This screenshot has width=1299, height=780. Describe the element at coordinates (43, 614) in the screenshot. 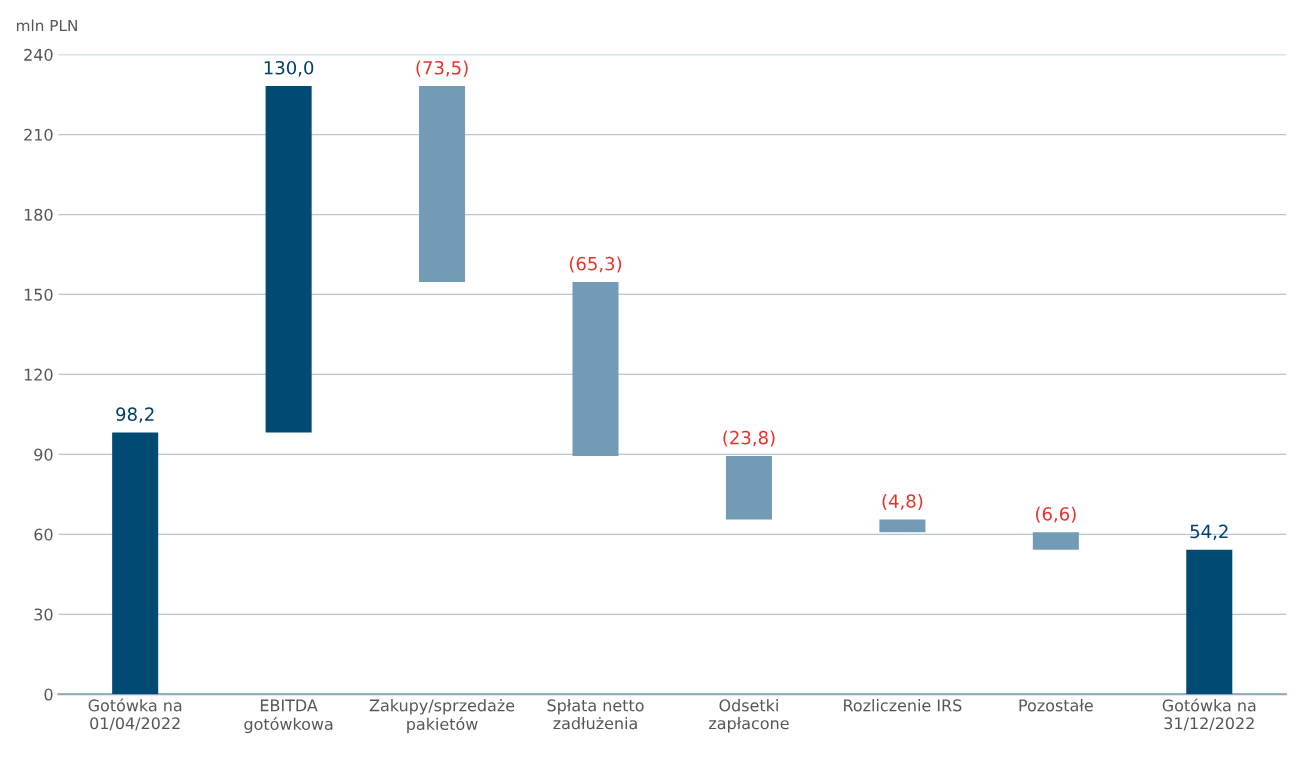

I see `y-tick-label: 30` at that location.